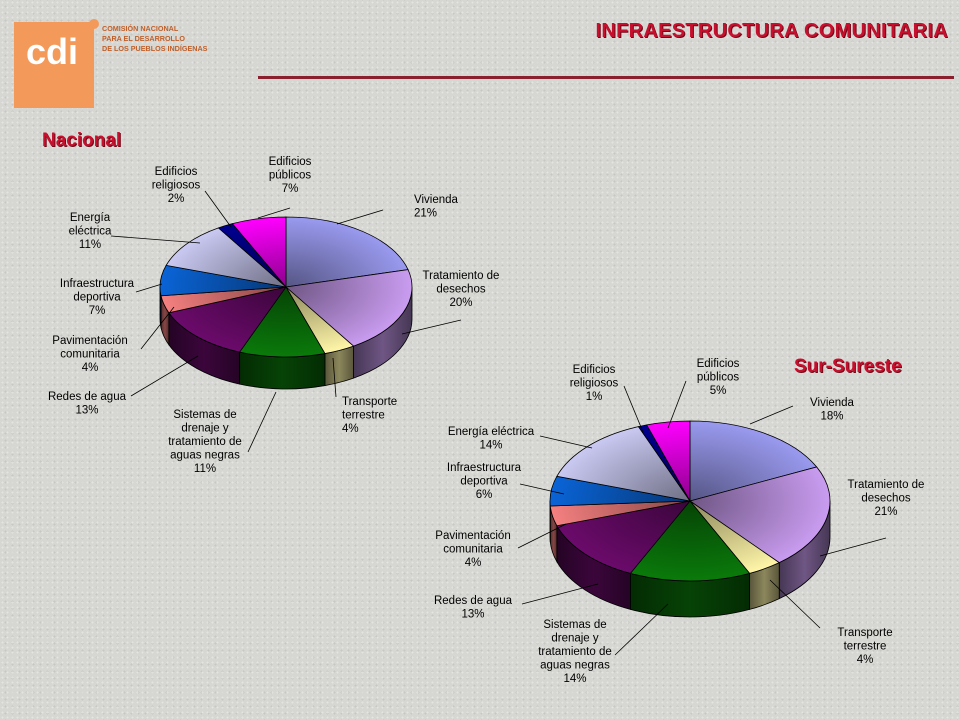  I want to click on chart-title-nacional: Nacional, so click(82, 140).